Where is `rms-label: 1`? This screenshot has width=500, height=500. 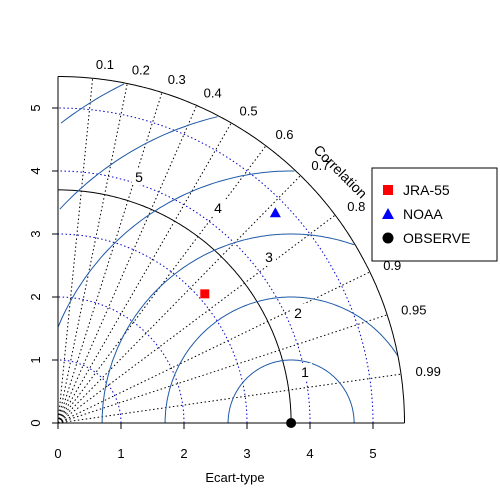 rms-label: 1 is located at coordinates (305, 372).